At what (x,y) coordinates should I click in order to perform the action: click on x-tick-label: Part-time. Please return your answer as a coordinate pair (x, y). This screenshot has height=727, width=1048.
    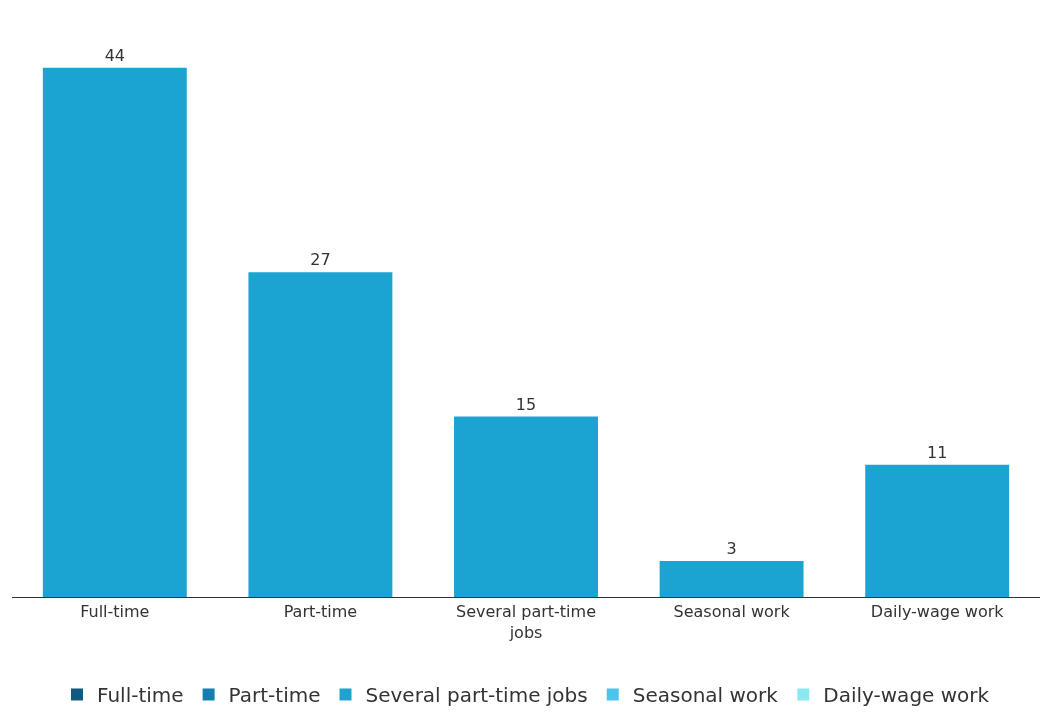
    Looking at the image, I should click on (274, 695).